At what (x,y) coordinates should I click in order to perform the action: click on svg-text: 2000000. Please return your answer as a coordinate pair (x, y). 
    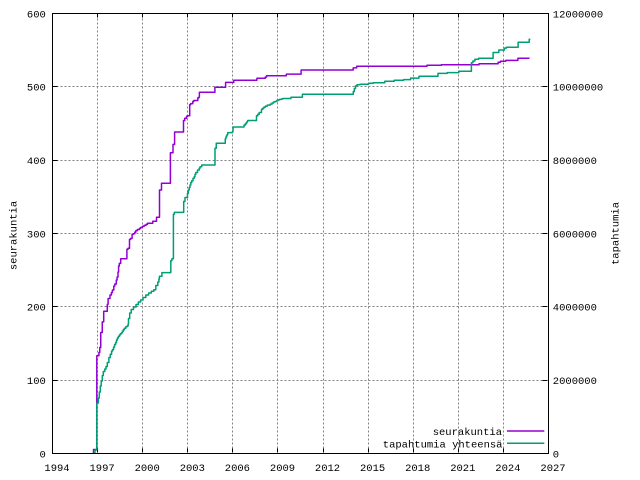
    Looking at the image, I should click on (575, 382).